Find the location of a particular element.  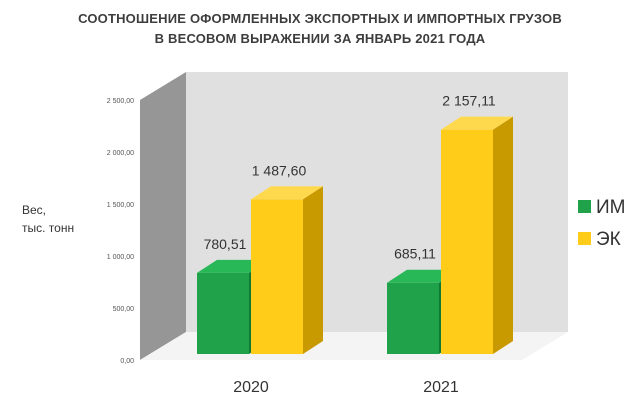

data-label: 1 487,60 is located at coordinates (279, 170).